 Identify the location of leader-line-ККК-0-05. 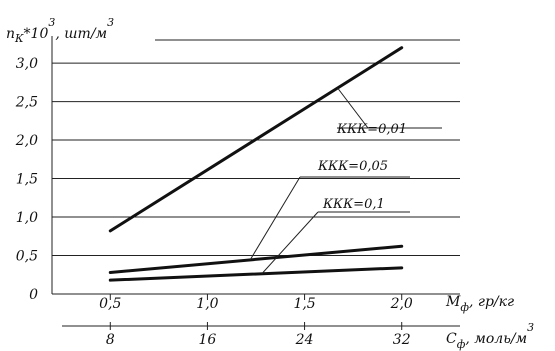
(275, 218).